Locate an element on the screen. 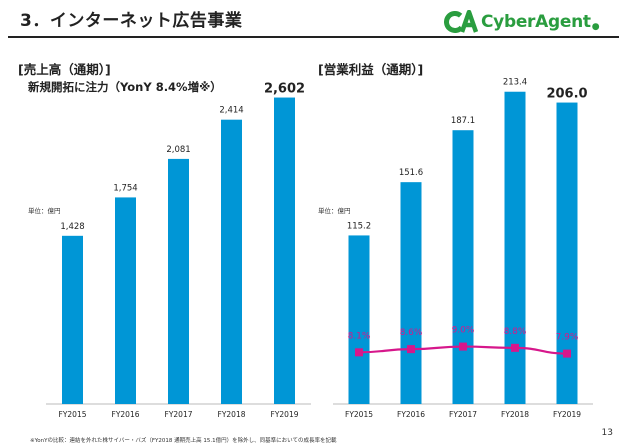 Image resolution: width=627 pixels, height=444 pixels. page-number: 13 is located at coordinates (607, 433).